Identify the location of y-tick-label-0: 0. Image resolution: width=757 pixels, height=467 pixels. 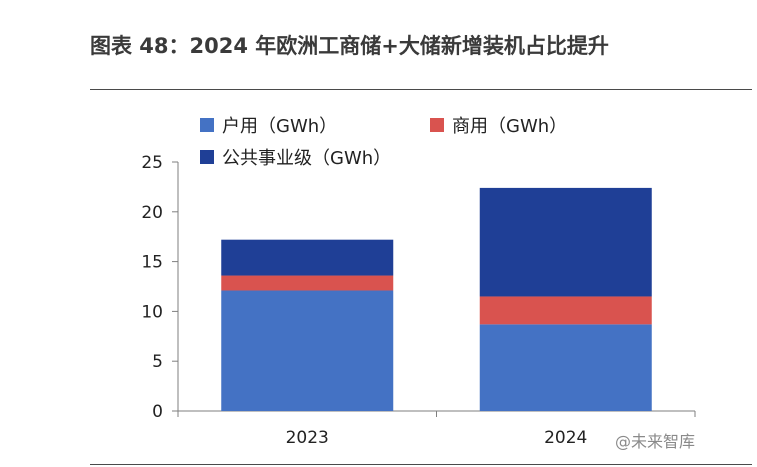
(157, 412).